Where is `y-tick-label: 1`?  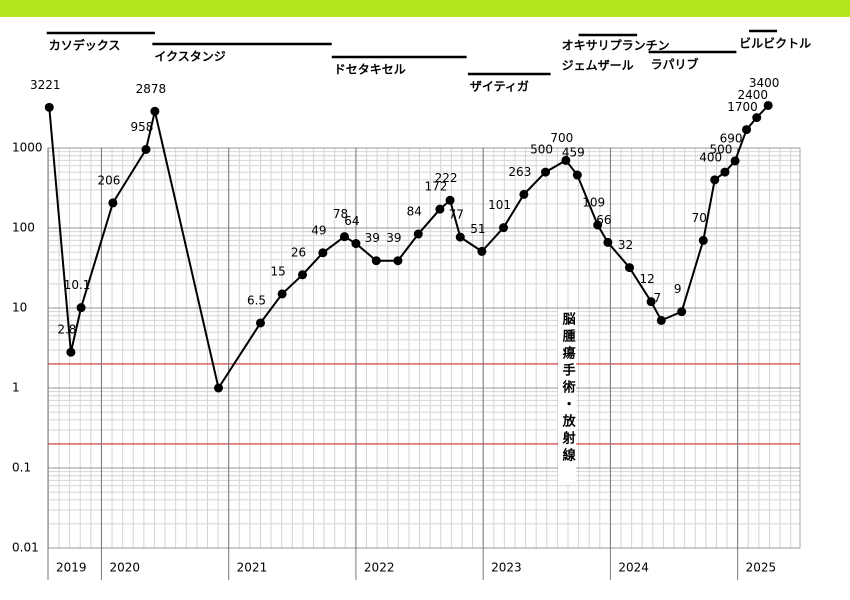
y-tick-label: 1 is located at coordinates (16, 388).